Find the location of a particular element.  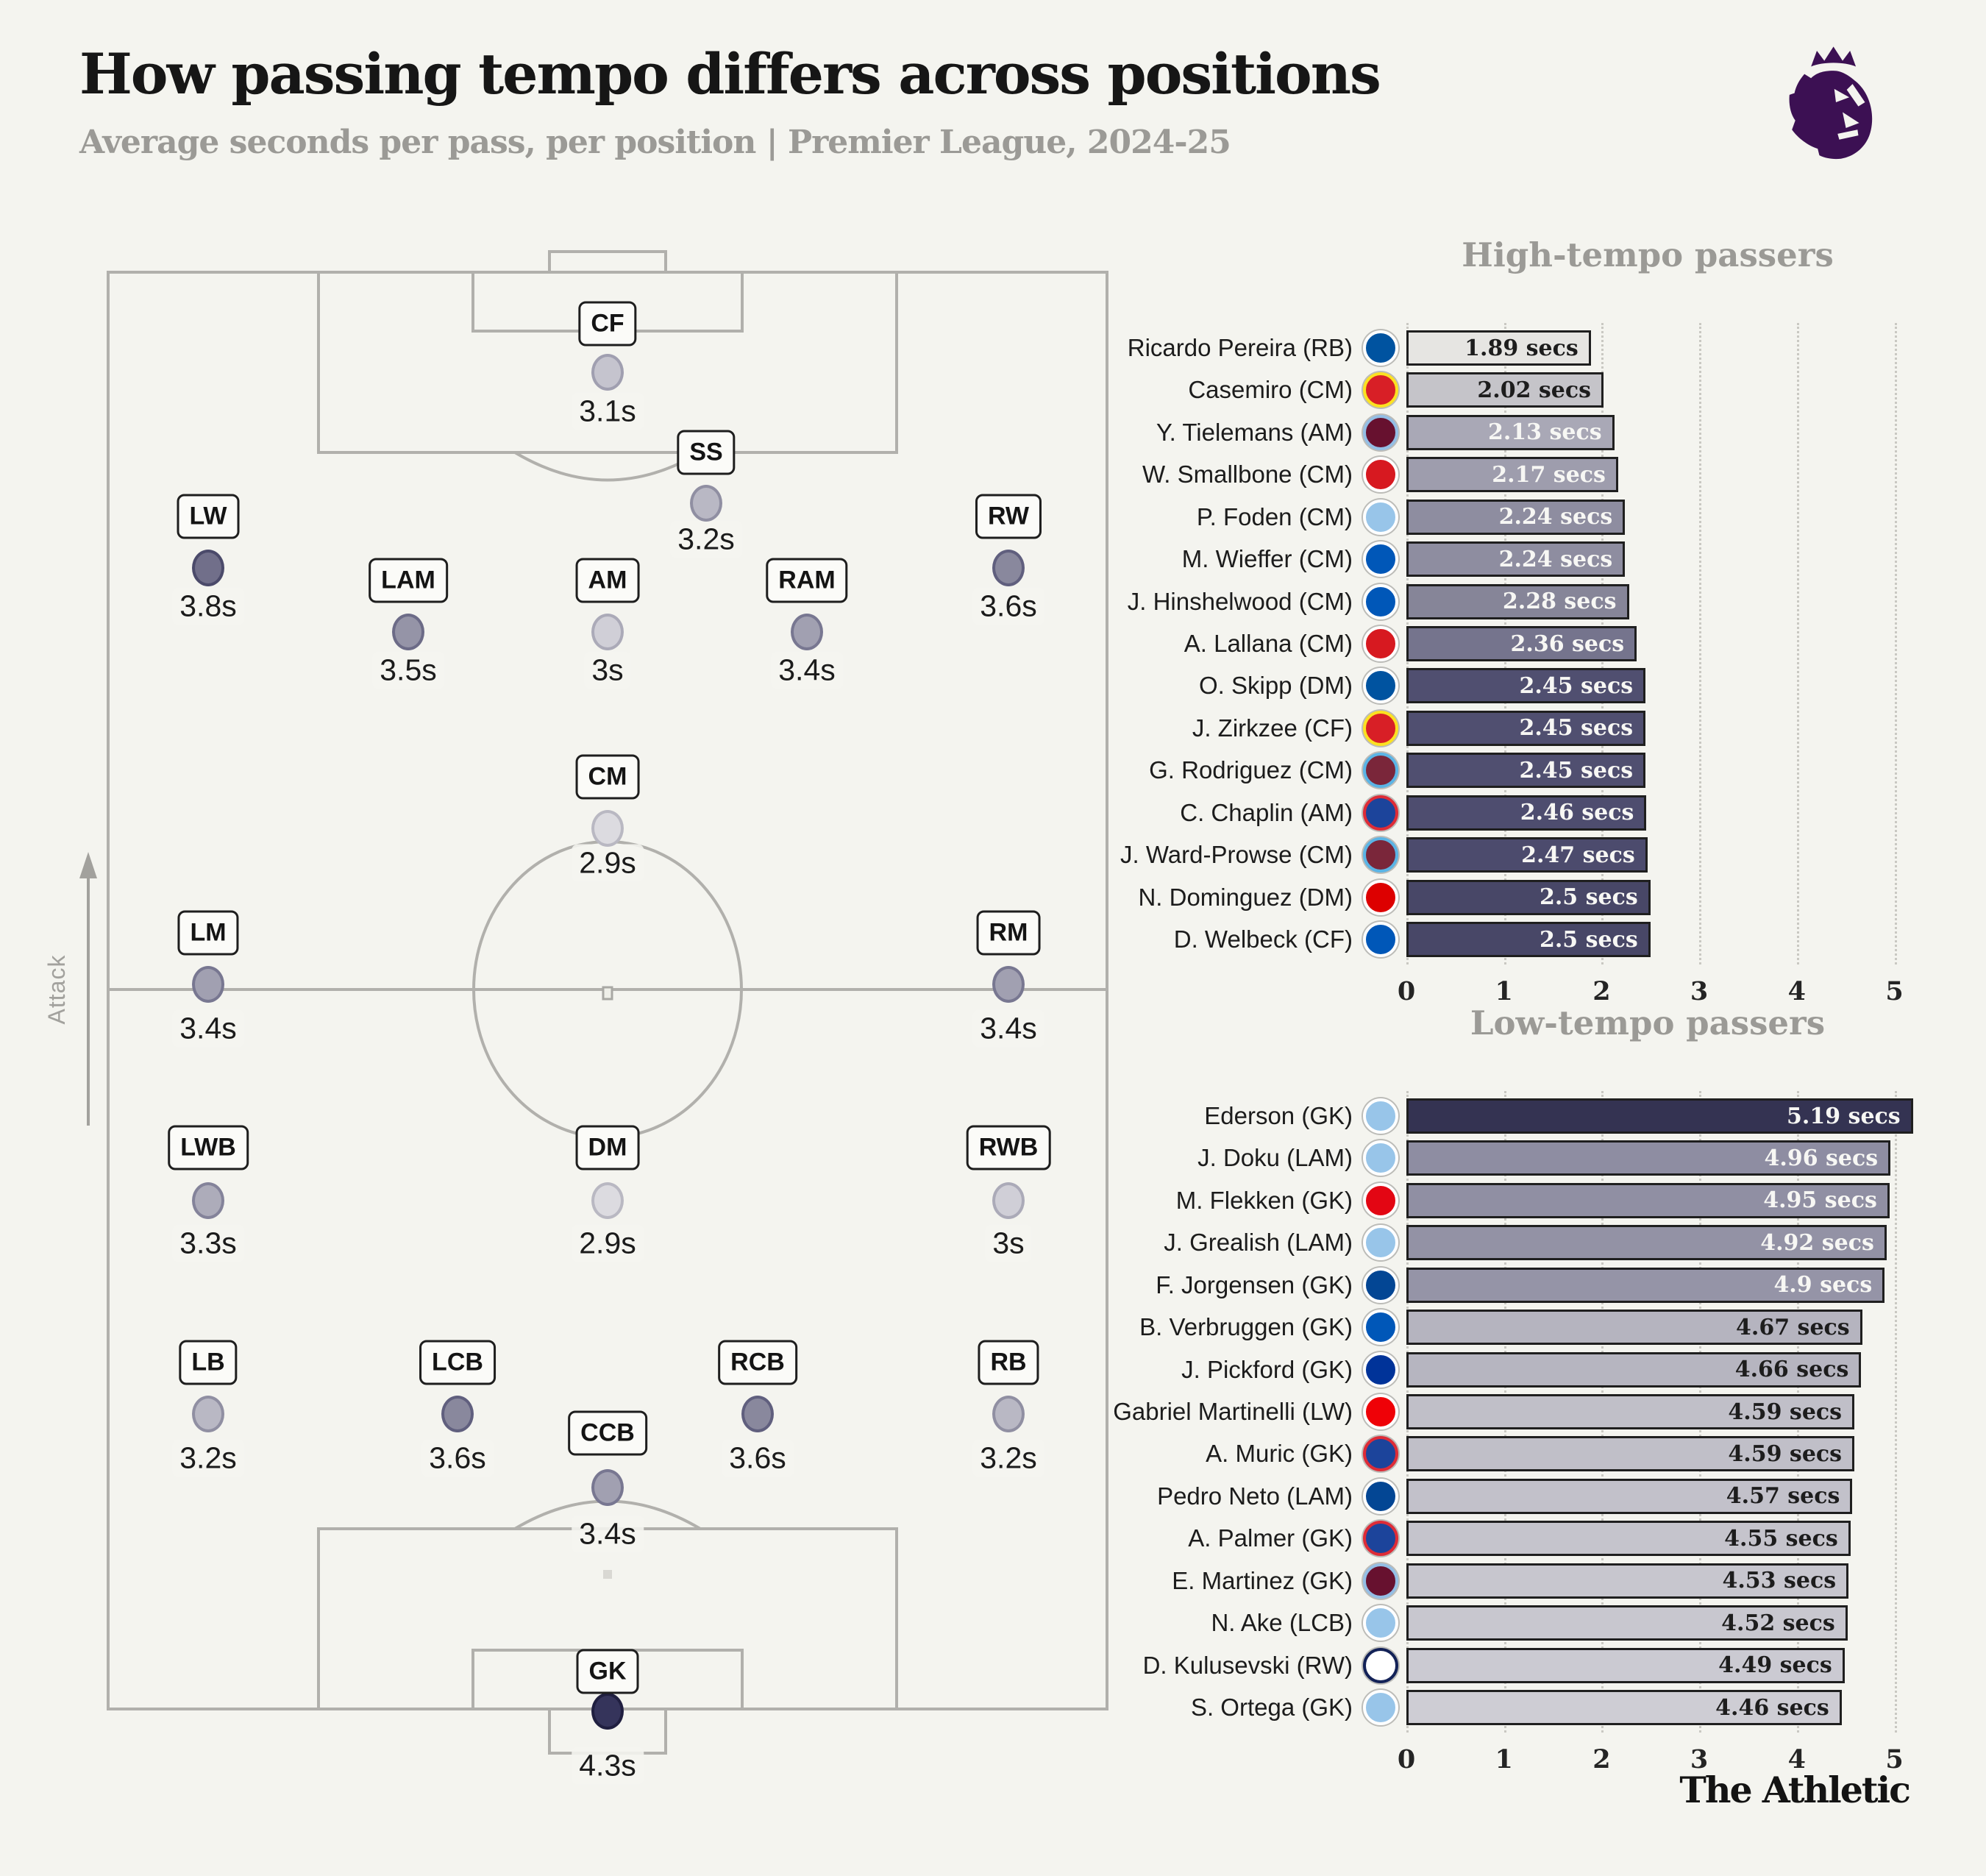

position-dot-rb is located at coordinates (1008, 1414).